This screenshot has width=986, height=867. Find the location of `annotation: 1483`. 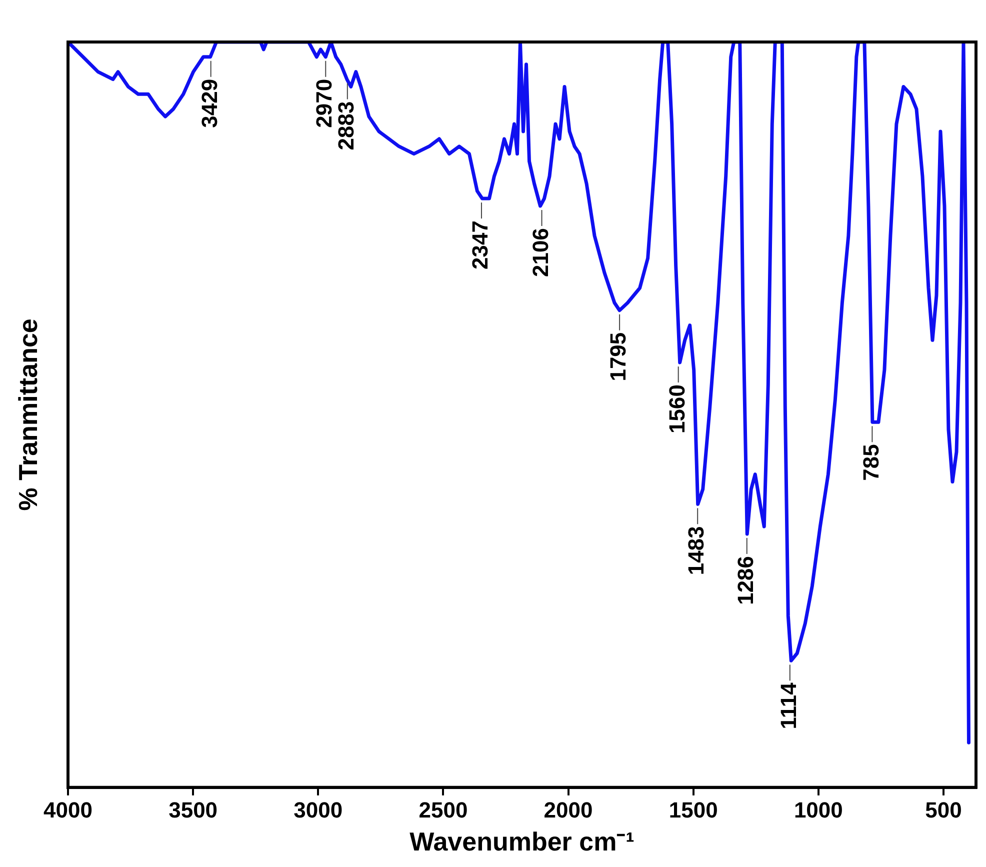

annotation: 1483 is located at coordinates (696, 551).